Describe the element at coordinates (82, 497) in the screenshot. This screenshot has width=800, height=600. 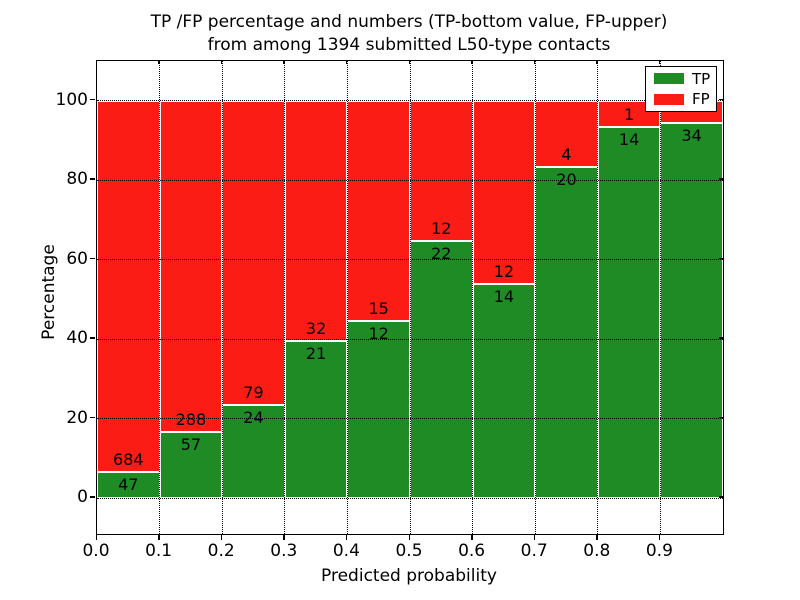
I see `y-tick-label: 0` at that location.